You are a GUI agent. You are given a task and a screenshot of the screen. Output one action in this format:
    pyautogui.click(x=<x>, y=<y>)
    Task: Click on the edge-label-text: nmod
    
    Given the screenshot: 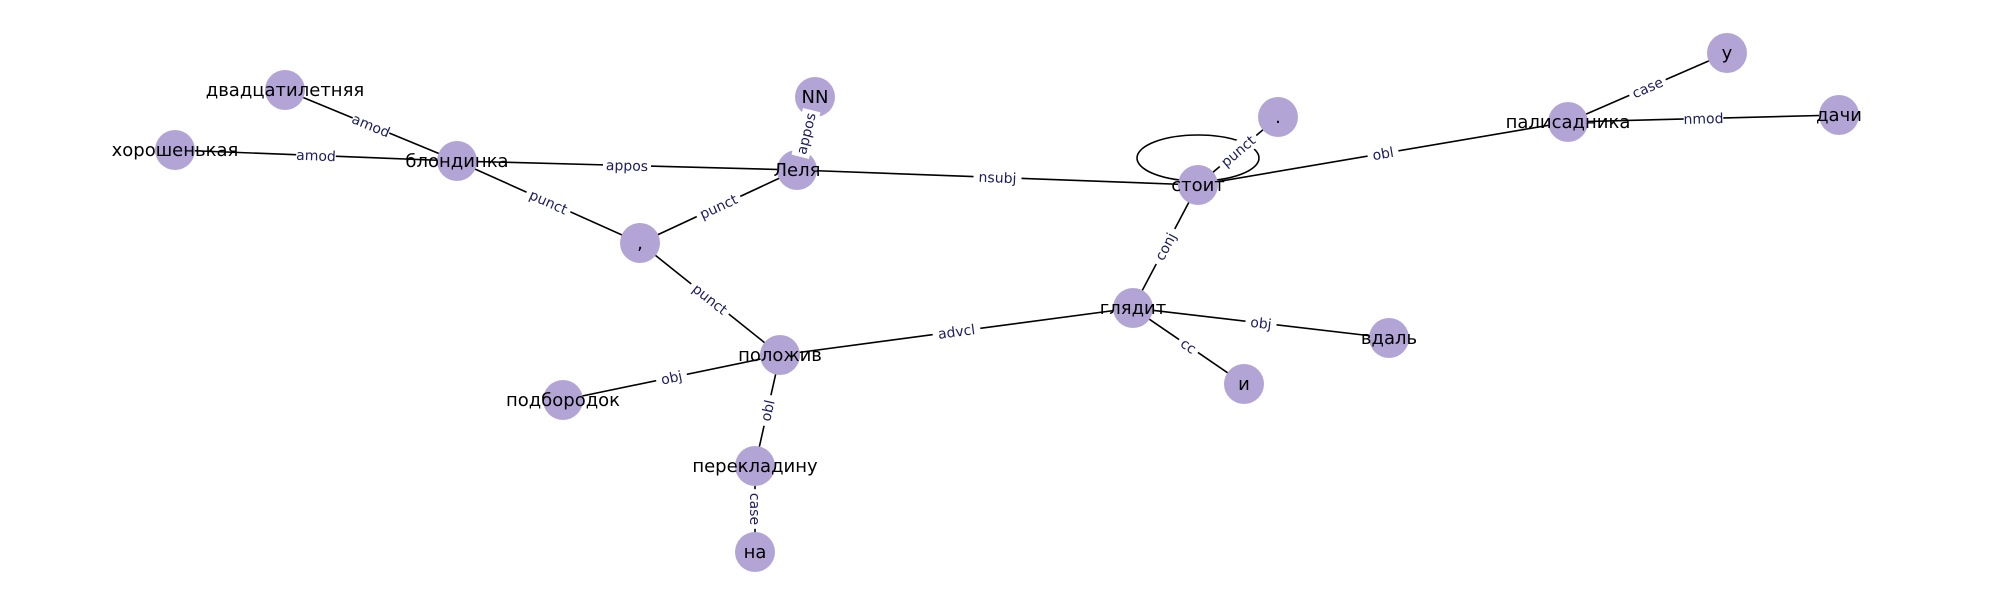 What is the action you would take?
    pyautogui.click(x=1703, y=119)
    